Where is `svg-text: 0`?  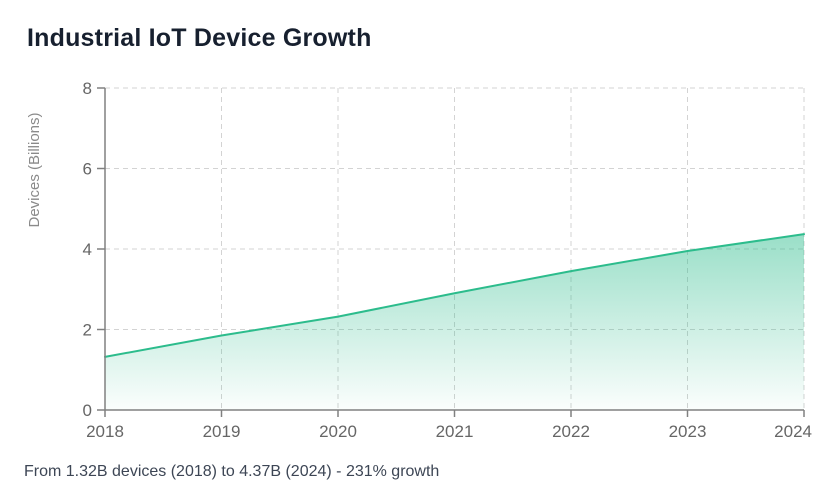 svg-text: 0 is located at coordinates (87, 410).